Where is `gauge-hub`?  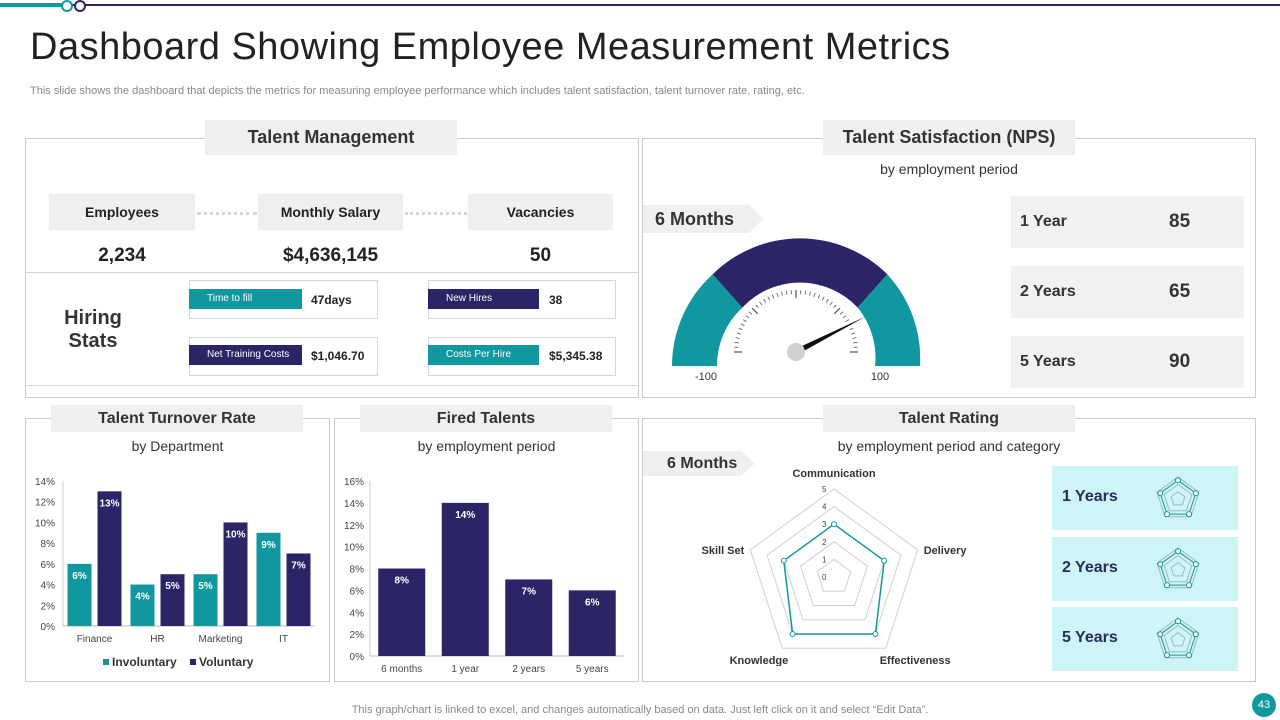
gauge-hub is located at coordinates (796, 352).